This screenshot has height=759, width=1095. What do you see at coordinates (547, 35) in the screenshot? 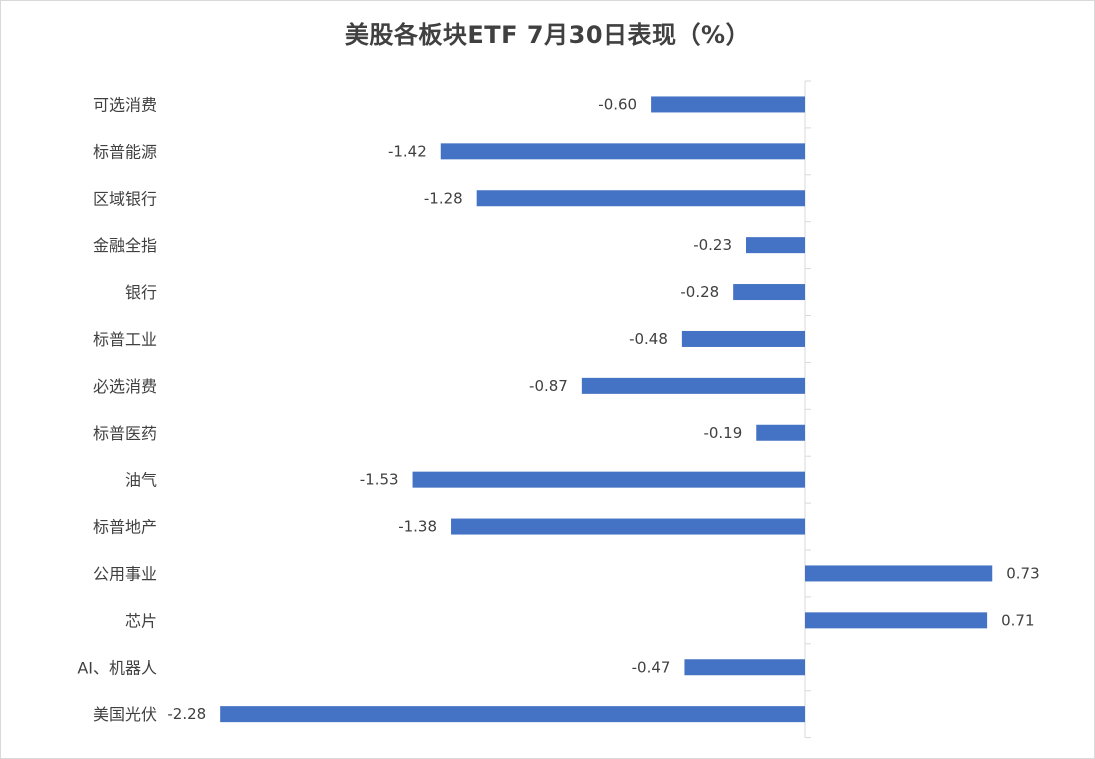
I see `chart-title: 美股各板块ETF 7月30日表现（%）` at bounding box center [547, 35].